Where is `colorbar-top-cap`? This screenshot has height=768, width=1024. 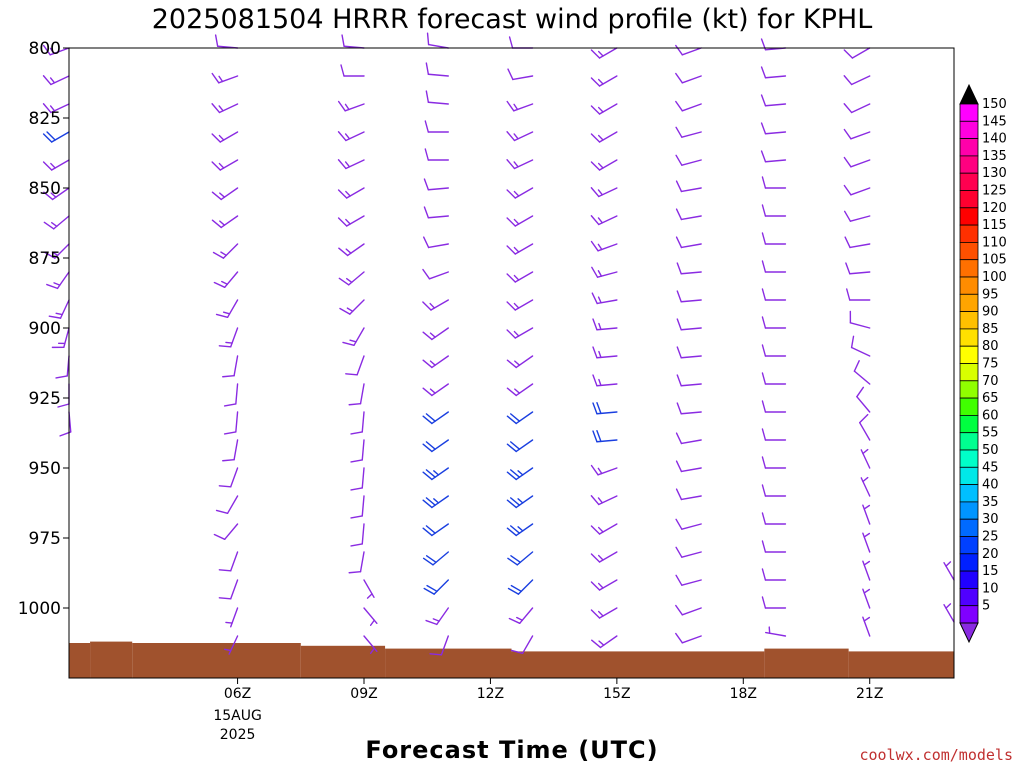
colorbar-top-cap is located at coordinates (969, 94).